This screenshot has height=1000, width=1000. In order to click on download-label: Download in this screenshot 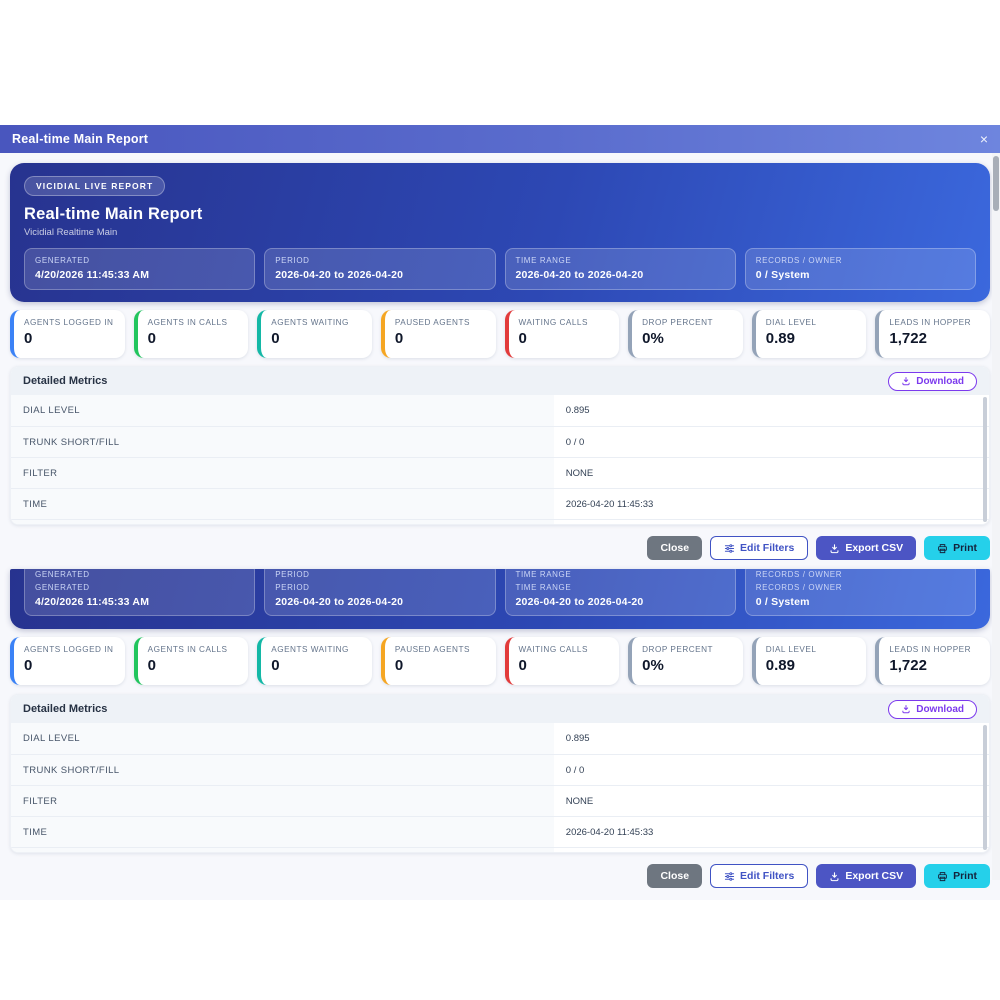, I will do `click(940, 709)`.